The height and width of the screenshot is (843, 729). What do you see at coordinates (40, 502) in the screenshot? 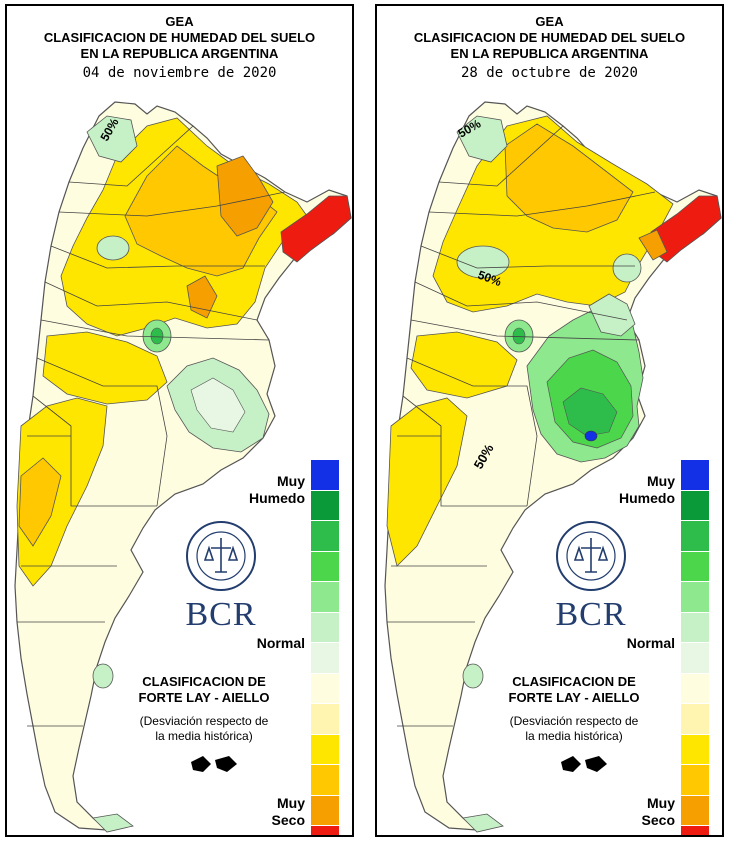
I see `dry-zone-west-core` at bounding box center [40, 502].